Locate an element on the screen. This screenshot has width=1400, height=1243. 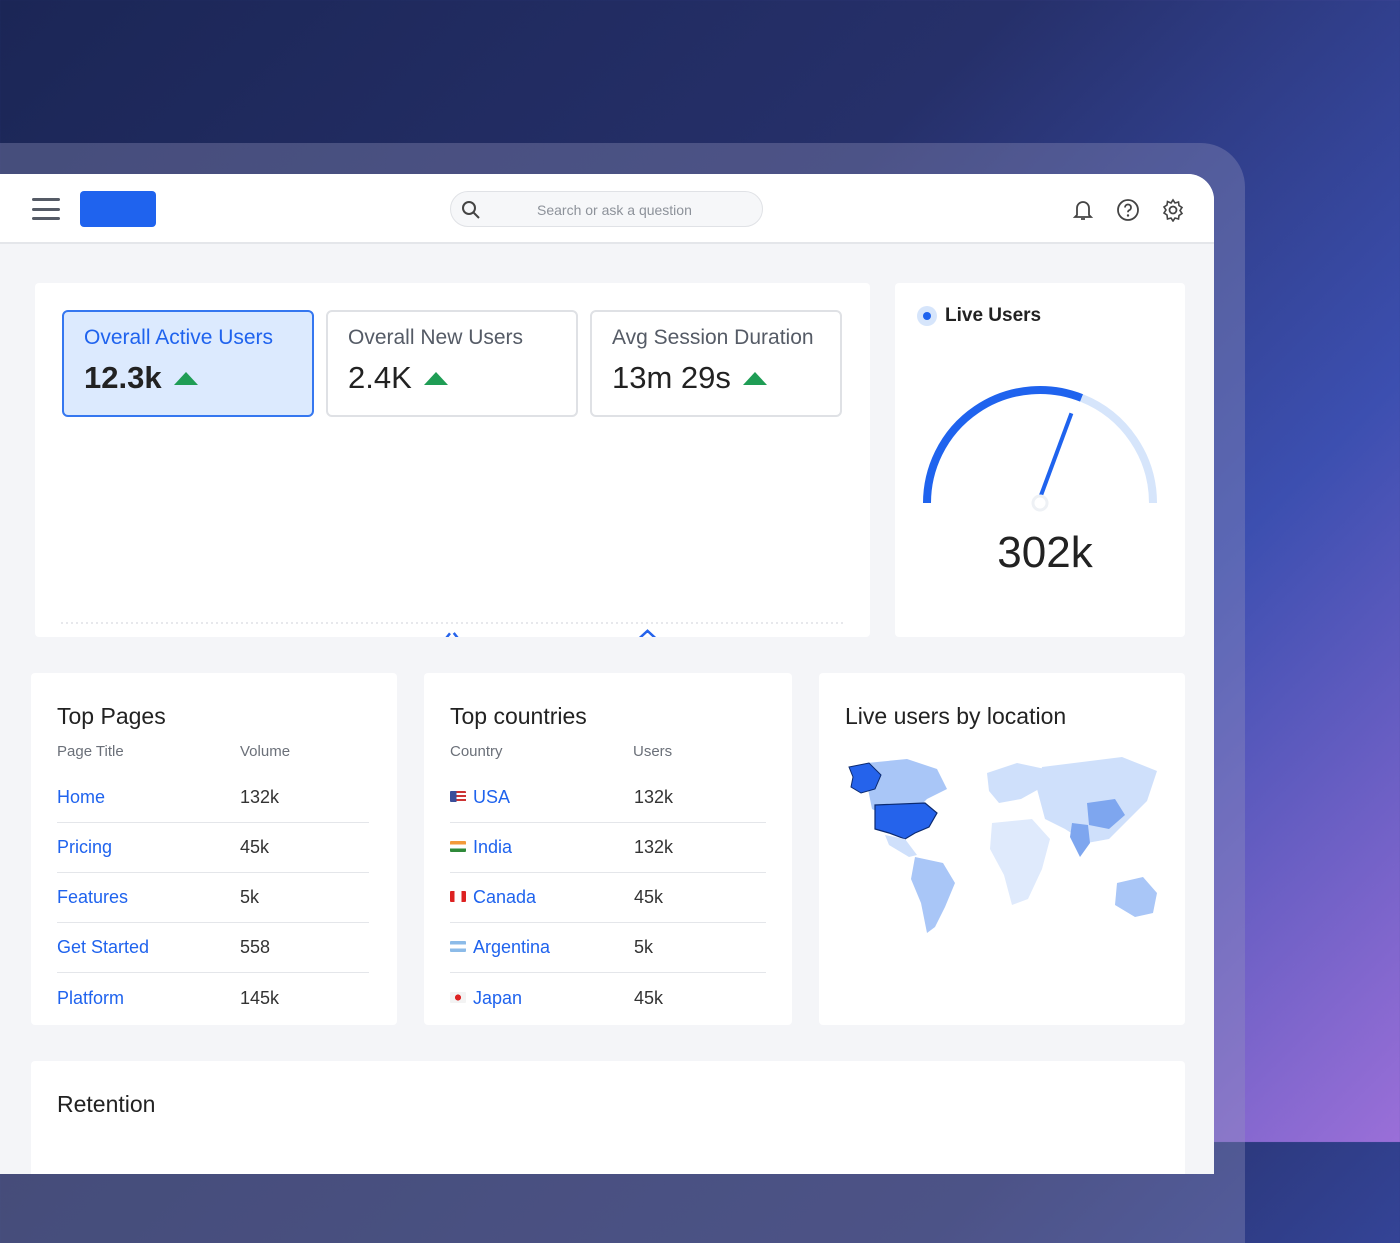
country-link: Argentina is located at coordinates (512, 947).